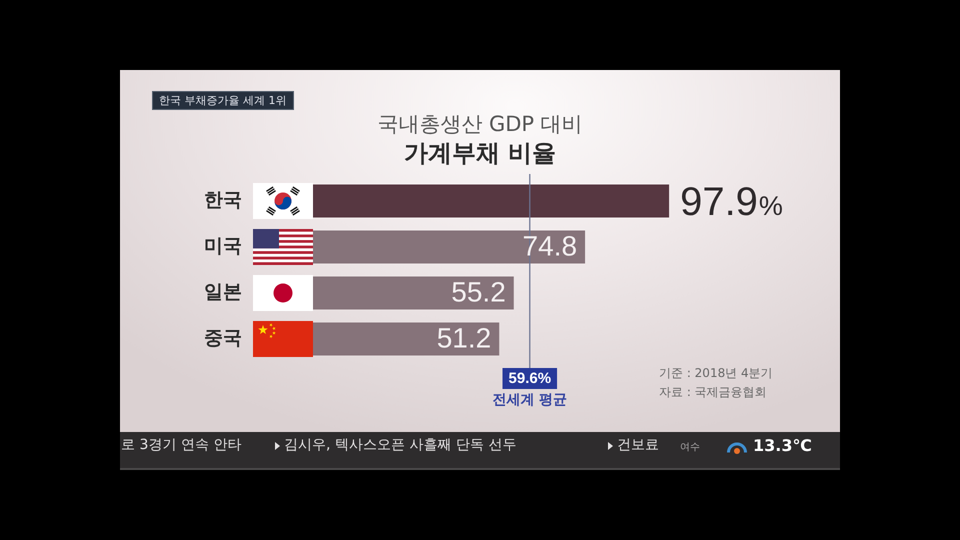  Describe the element at coordinates (530, 379) in the screenshot. I see `ref-line-label: 59.6%` at that location.